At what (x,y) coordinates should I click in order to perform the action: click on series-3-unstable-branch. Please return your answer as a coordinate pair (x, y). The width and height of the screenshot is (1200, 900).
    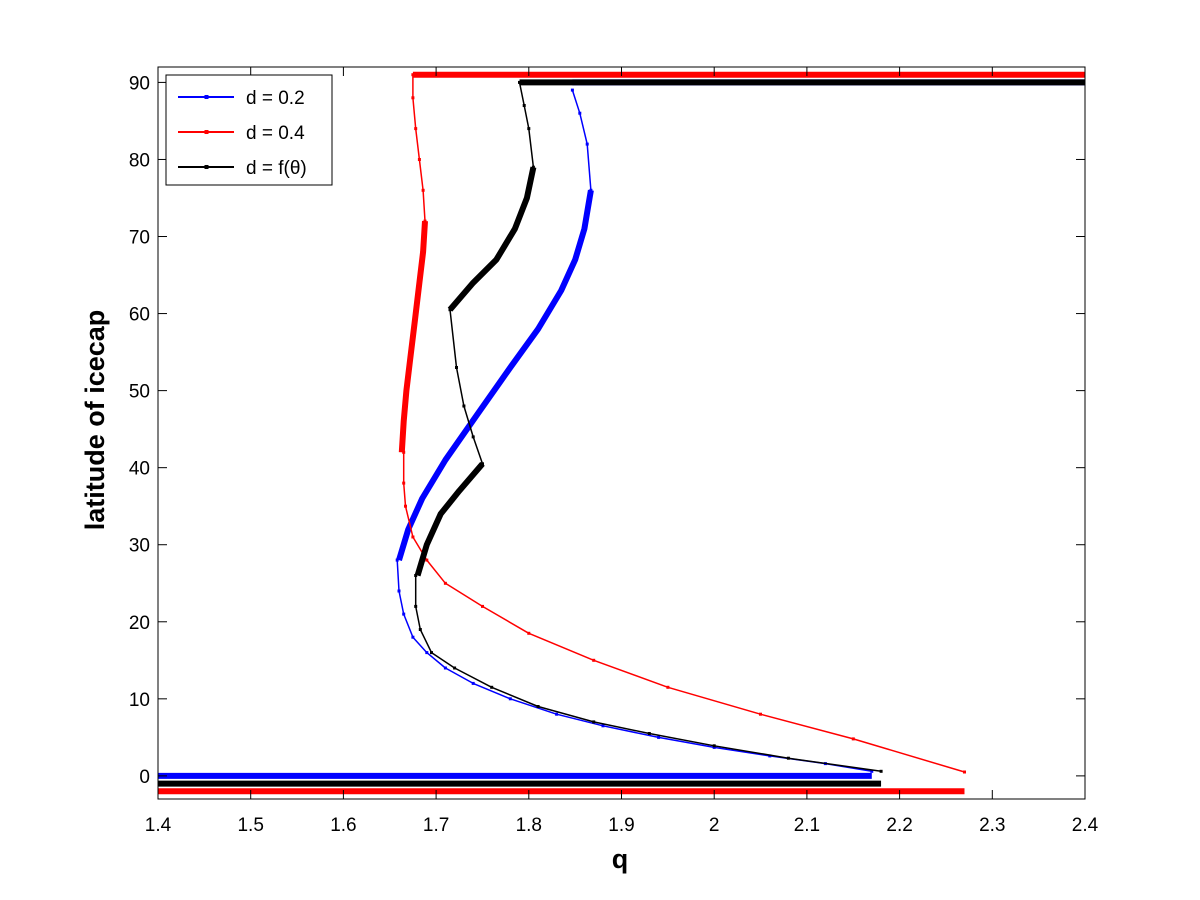
    Looking at the image, I should click on (648, 674).